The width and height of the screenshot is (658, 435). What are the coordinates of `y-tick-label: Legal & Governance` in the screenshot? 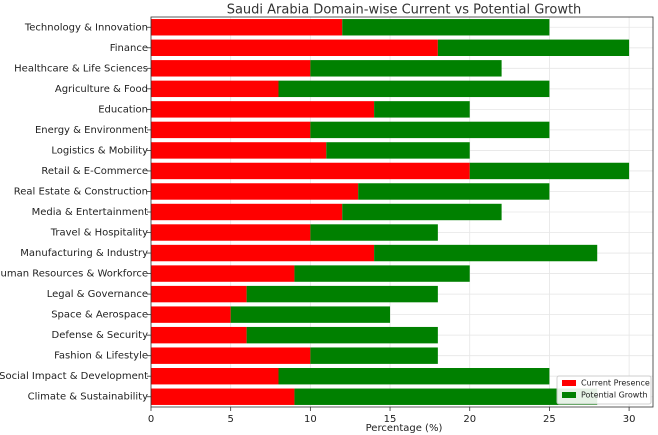 It's located at (97, 294).